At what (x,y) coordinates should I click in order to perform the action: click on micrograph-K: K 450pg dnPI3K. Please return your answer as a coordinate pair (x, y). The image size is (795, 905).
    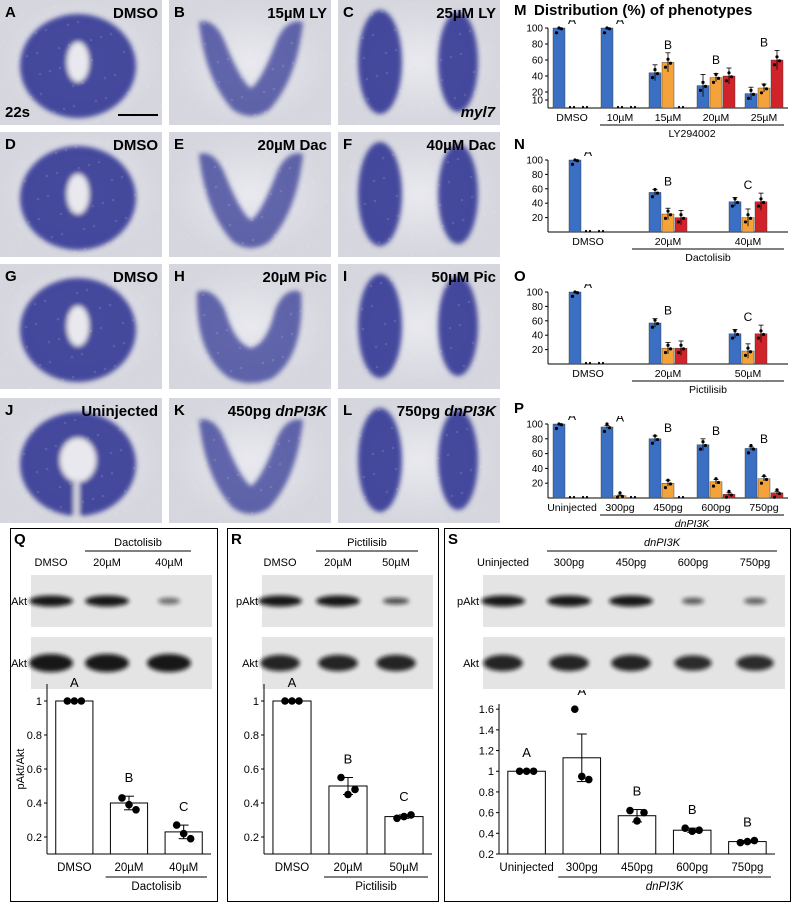
    Looking at the image, I should click on (250, 460).